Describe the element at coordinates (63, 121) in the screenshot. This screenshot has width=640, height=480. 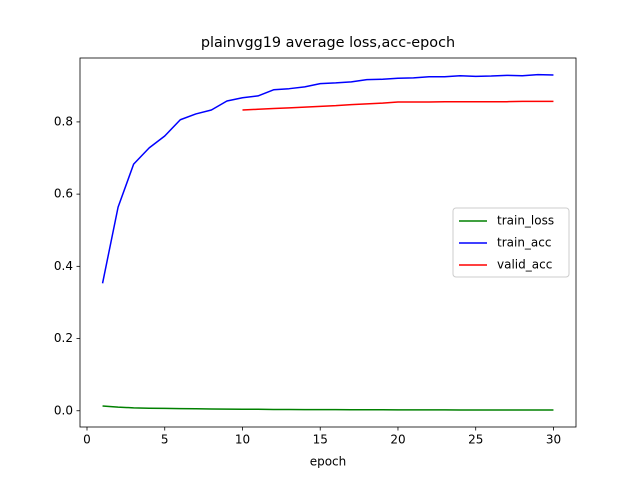
I see `y-tick-label: 0.8` at that location.